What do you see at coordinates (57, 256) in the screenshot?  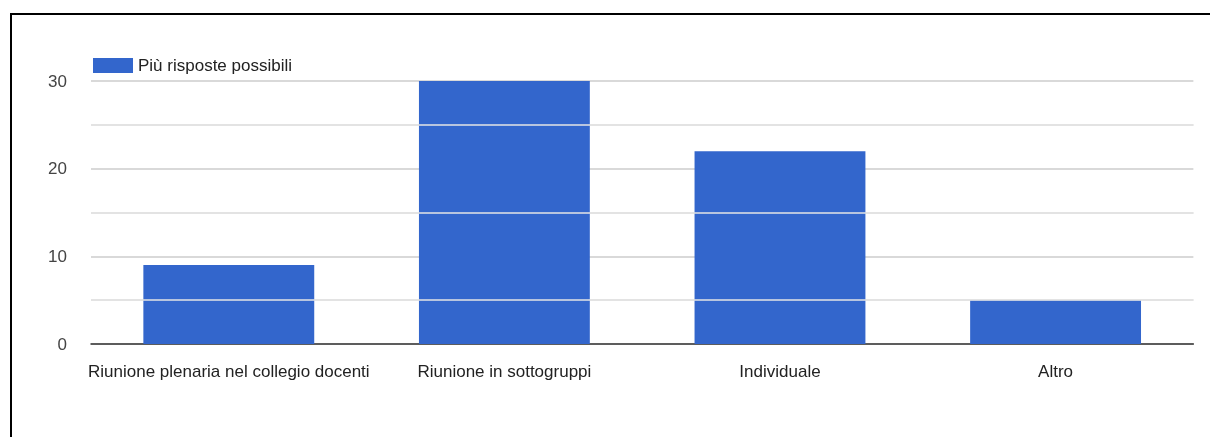 I see `y-tick-label: 10` at bounding box center [57, 256].